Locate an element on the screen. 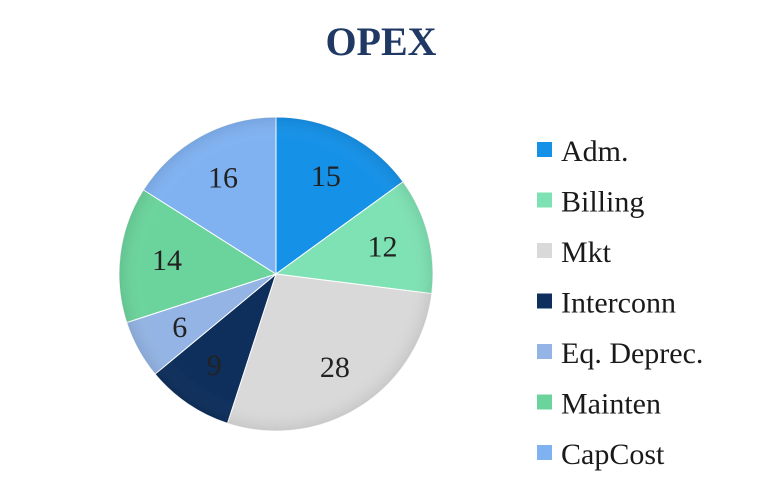  data-label-mkt: 28 is located at coordinates (335, 367).